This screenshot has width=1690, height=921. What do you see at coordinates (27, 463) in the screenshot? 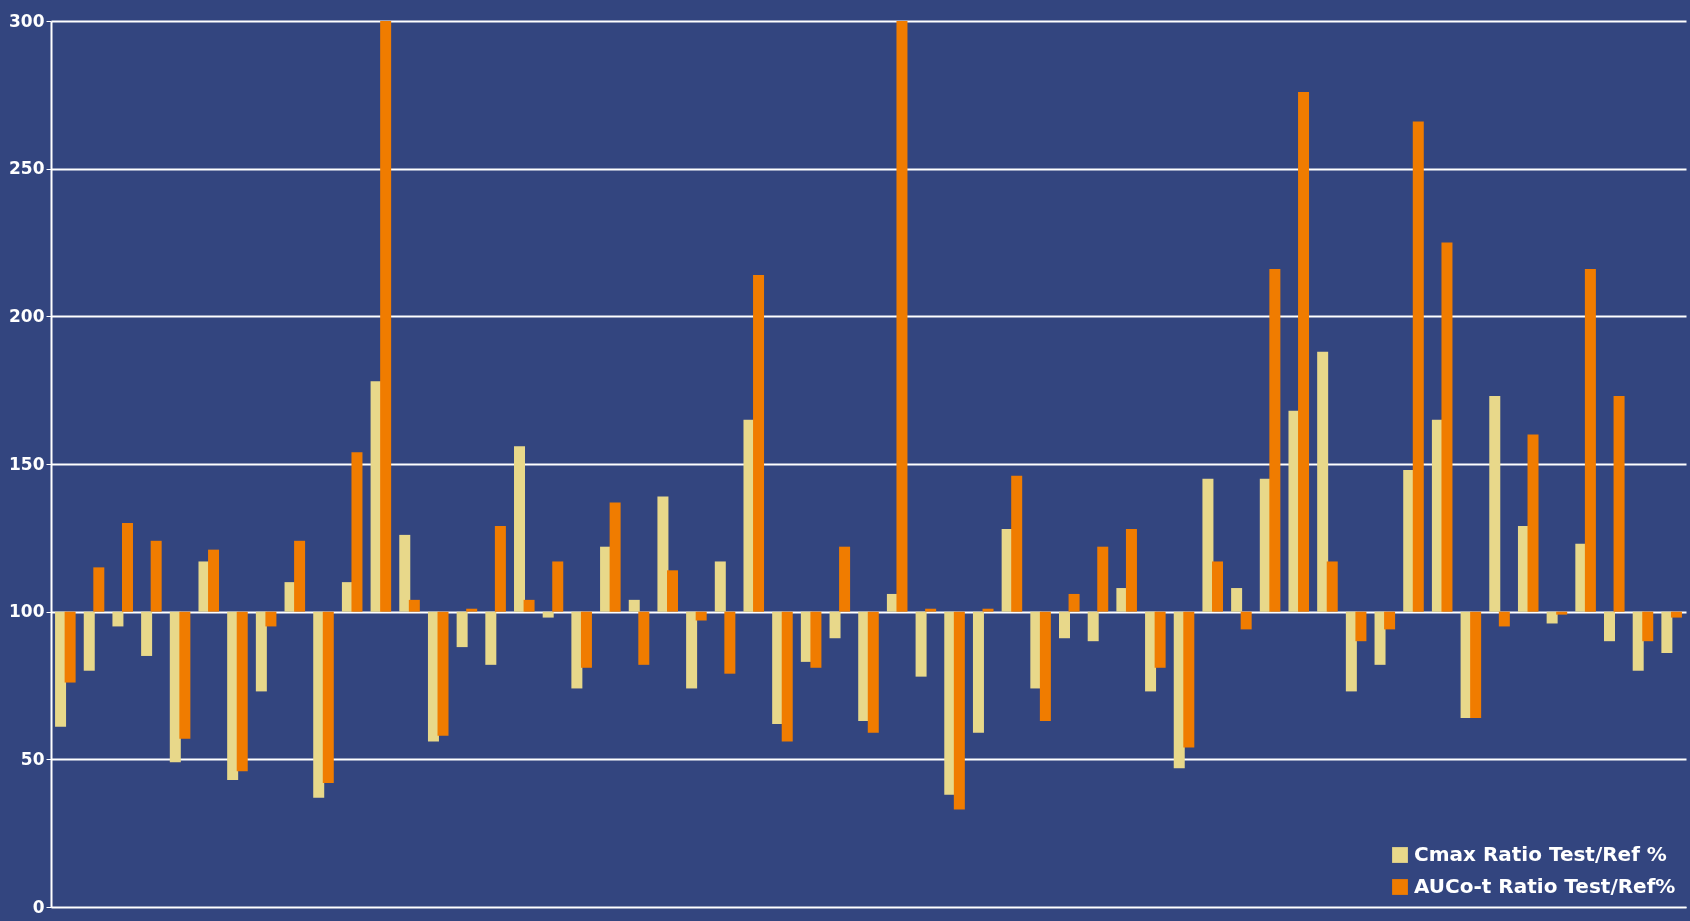
I see `y-tick-label: 150` at bounding box center [27, 463].